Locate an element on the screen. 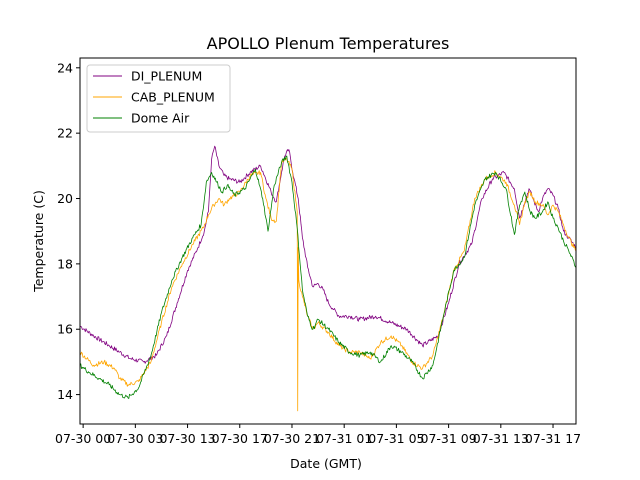  y-axis-ticks: 14 16 18 20 22 24 is located at coordinates (68, 231).